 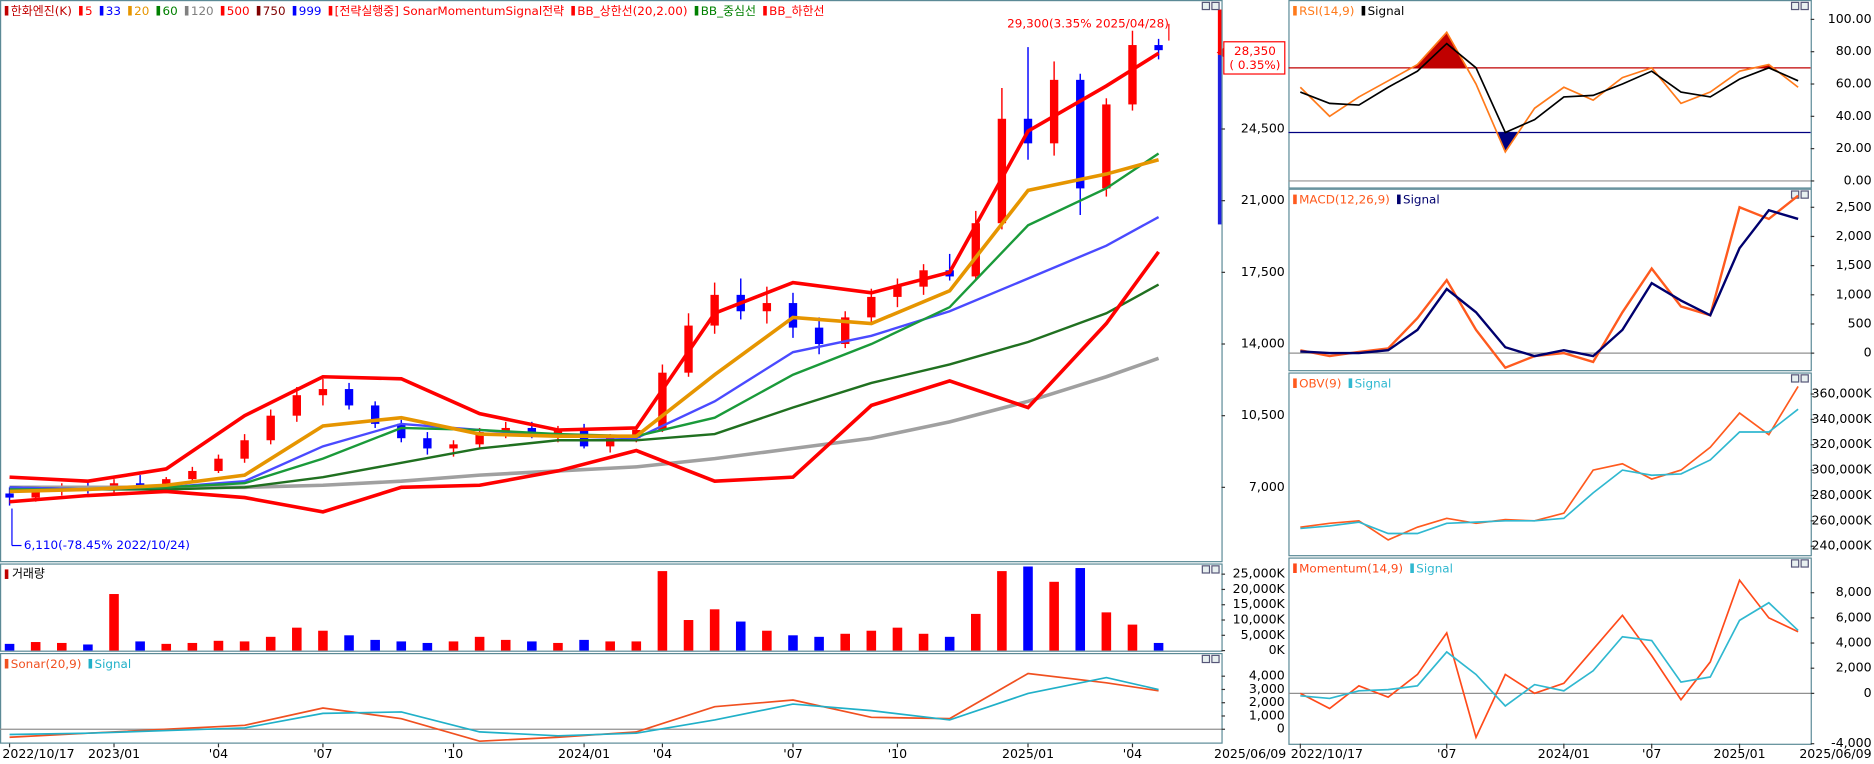 What do you see at coordinates (1028, 753) in the screenshot?
I see `x-tick-label: 2025/01` at bounding box center [1028, 753].